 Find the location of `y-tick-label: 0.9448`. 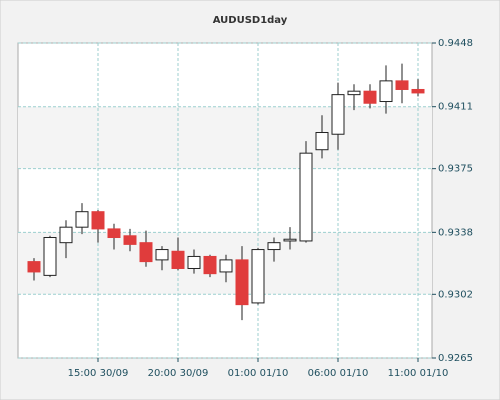

y-tick-label: 0.9448 is located at coordinates (455, 43).